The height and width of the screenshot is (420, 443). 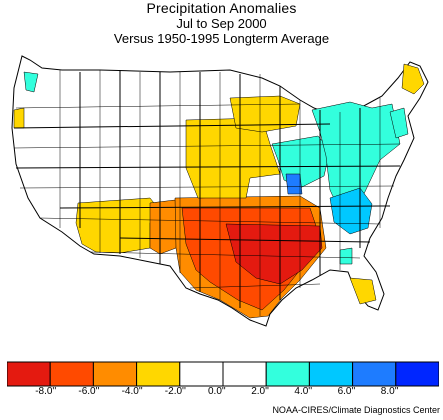 I want to click on anomaly-wet-cyan-florida, so click(x=346, y=256).